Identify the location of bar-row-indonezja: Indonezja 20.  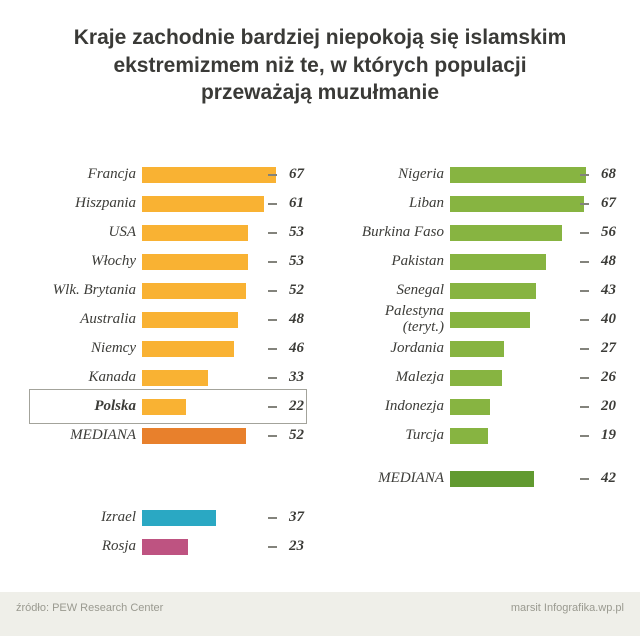
(478, 406).